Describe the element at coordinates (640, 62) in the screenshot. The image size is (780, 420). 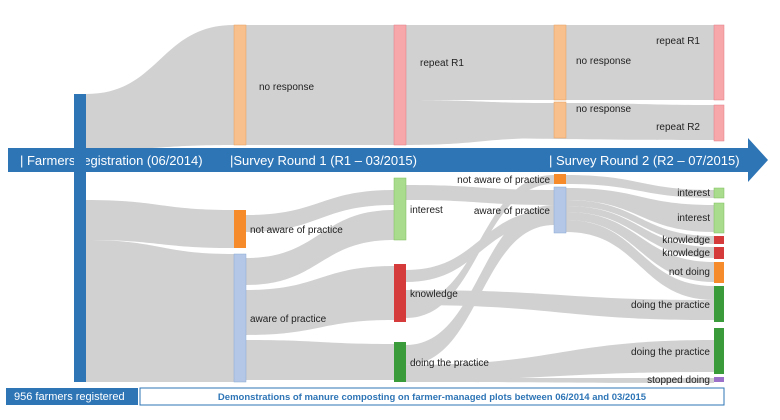
I see `flow-noresp-repeatr1` at that location.